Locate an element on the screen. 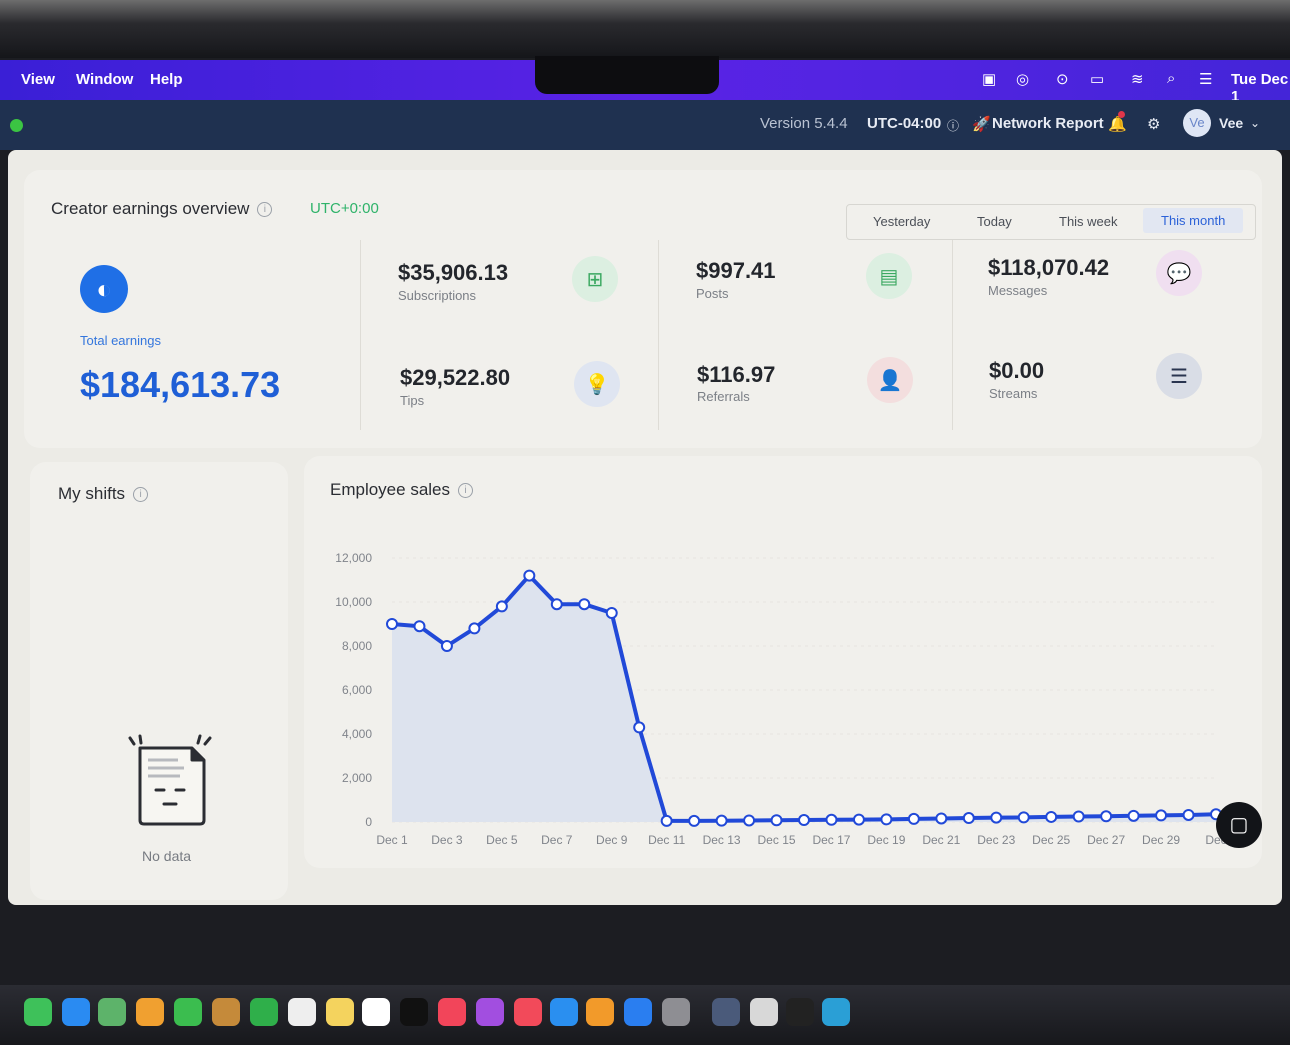  tips-label: Tips is located at coordinates (412, 400).